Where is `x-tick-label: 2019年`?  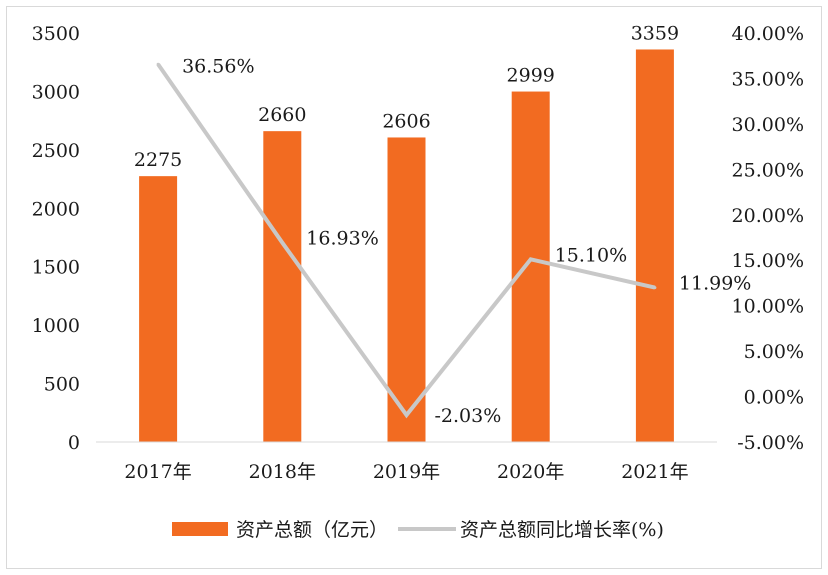 x-tick-label: 2019年 is located at coordinates (406, 472).